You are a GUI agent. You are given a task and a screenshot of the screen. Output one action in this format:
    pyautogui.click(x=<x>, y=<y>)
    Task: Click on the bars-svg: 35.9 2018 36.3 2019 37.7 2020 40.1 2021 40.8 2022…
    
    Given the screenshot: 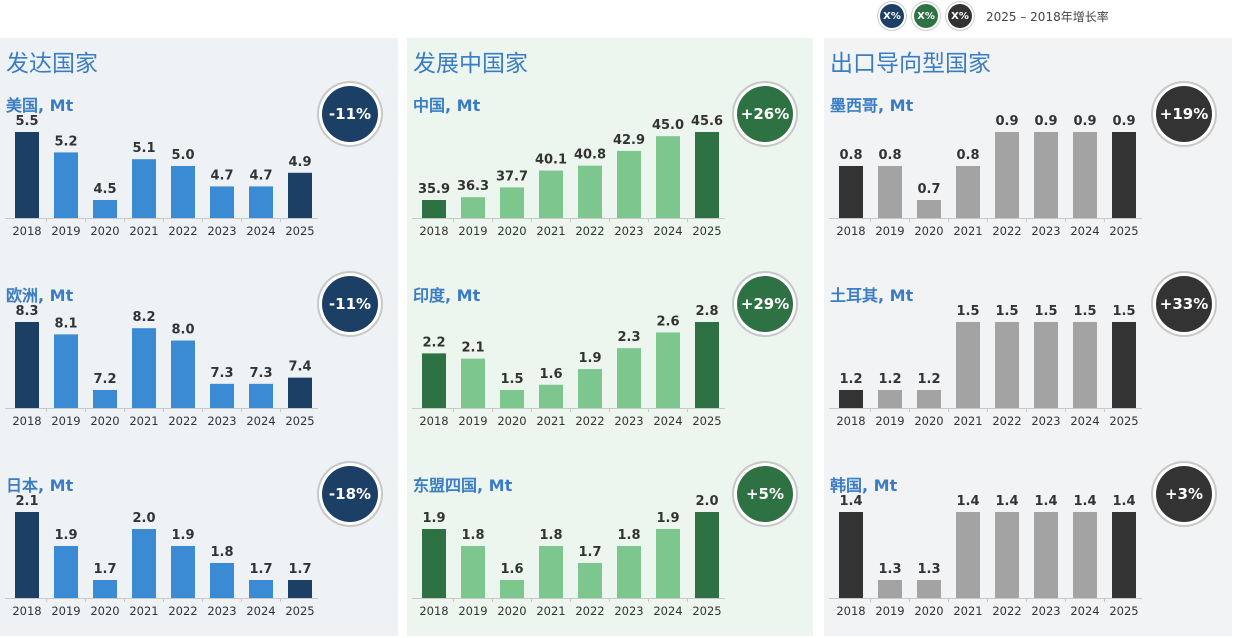 What is the action you would take?
    pyautogui.click(x=568, y=176)
    